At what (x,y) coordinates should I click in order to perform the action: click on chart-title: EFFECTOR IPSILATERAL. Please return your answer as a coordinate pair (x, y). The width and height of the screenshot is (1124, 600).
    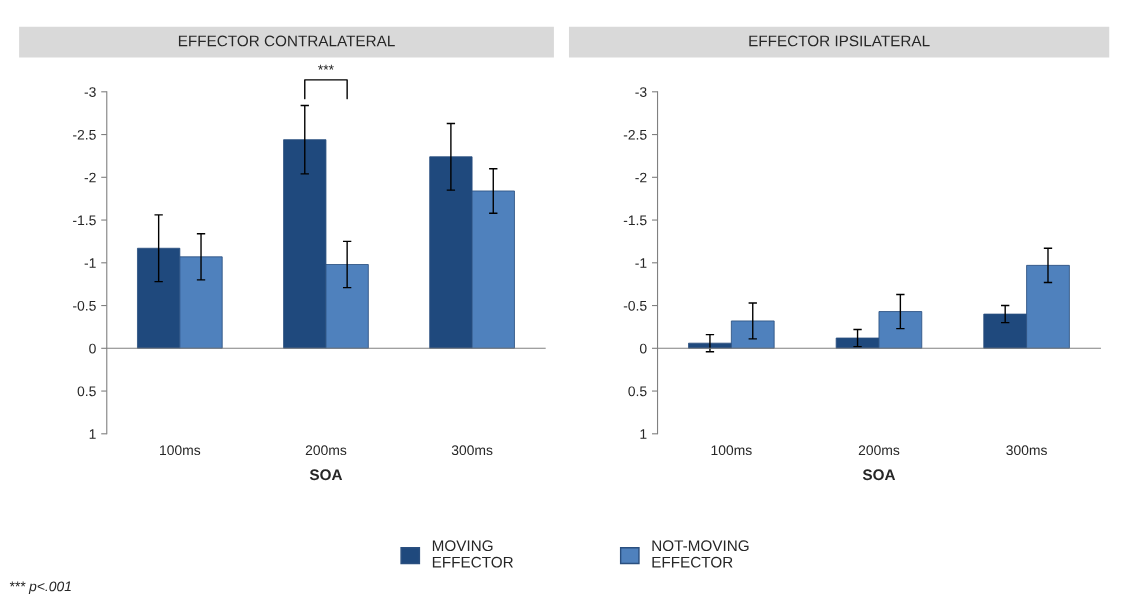
    Looking at the image, I should click on (839, 41).